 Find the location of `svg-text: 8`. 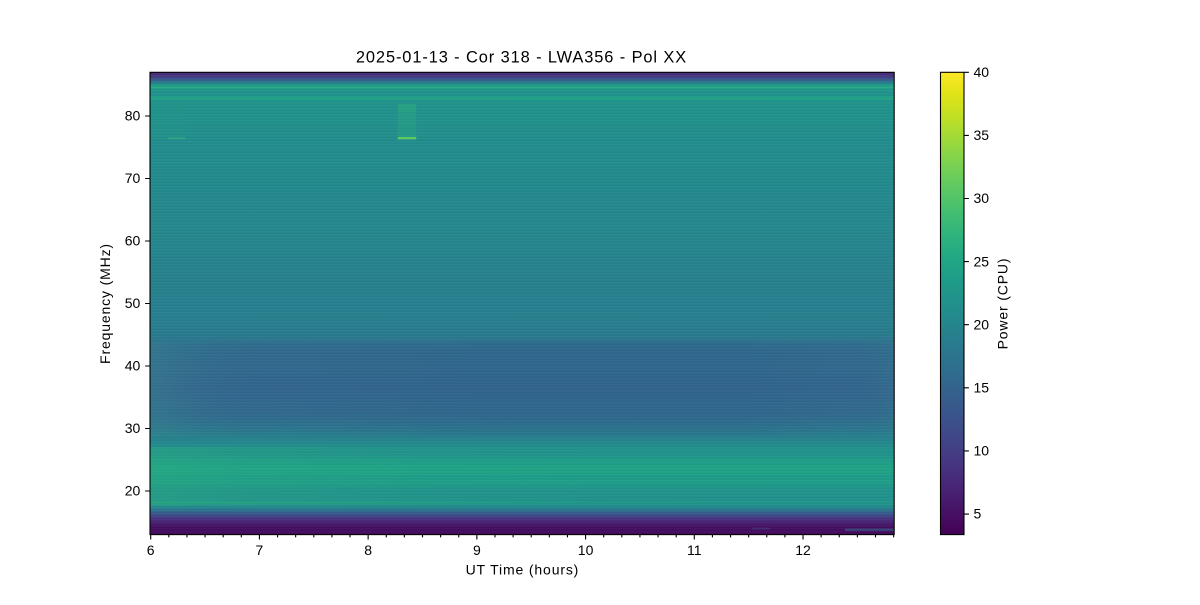

svg-text: 8 is located at coordinates (368, 550).